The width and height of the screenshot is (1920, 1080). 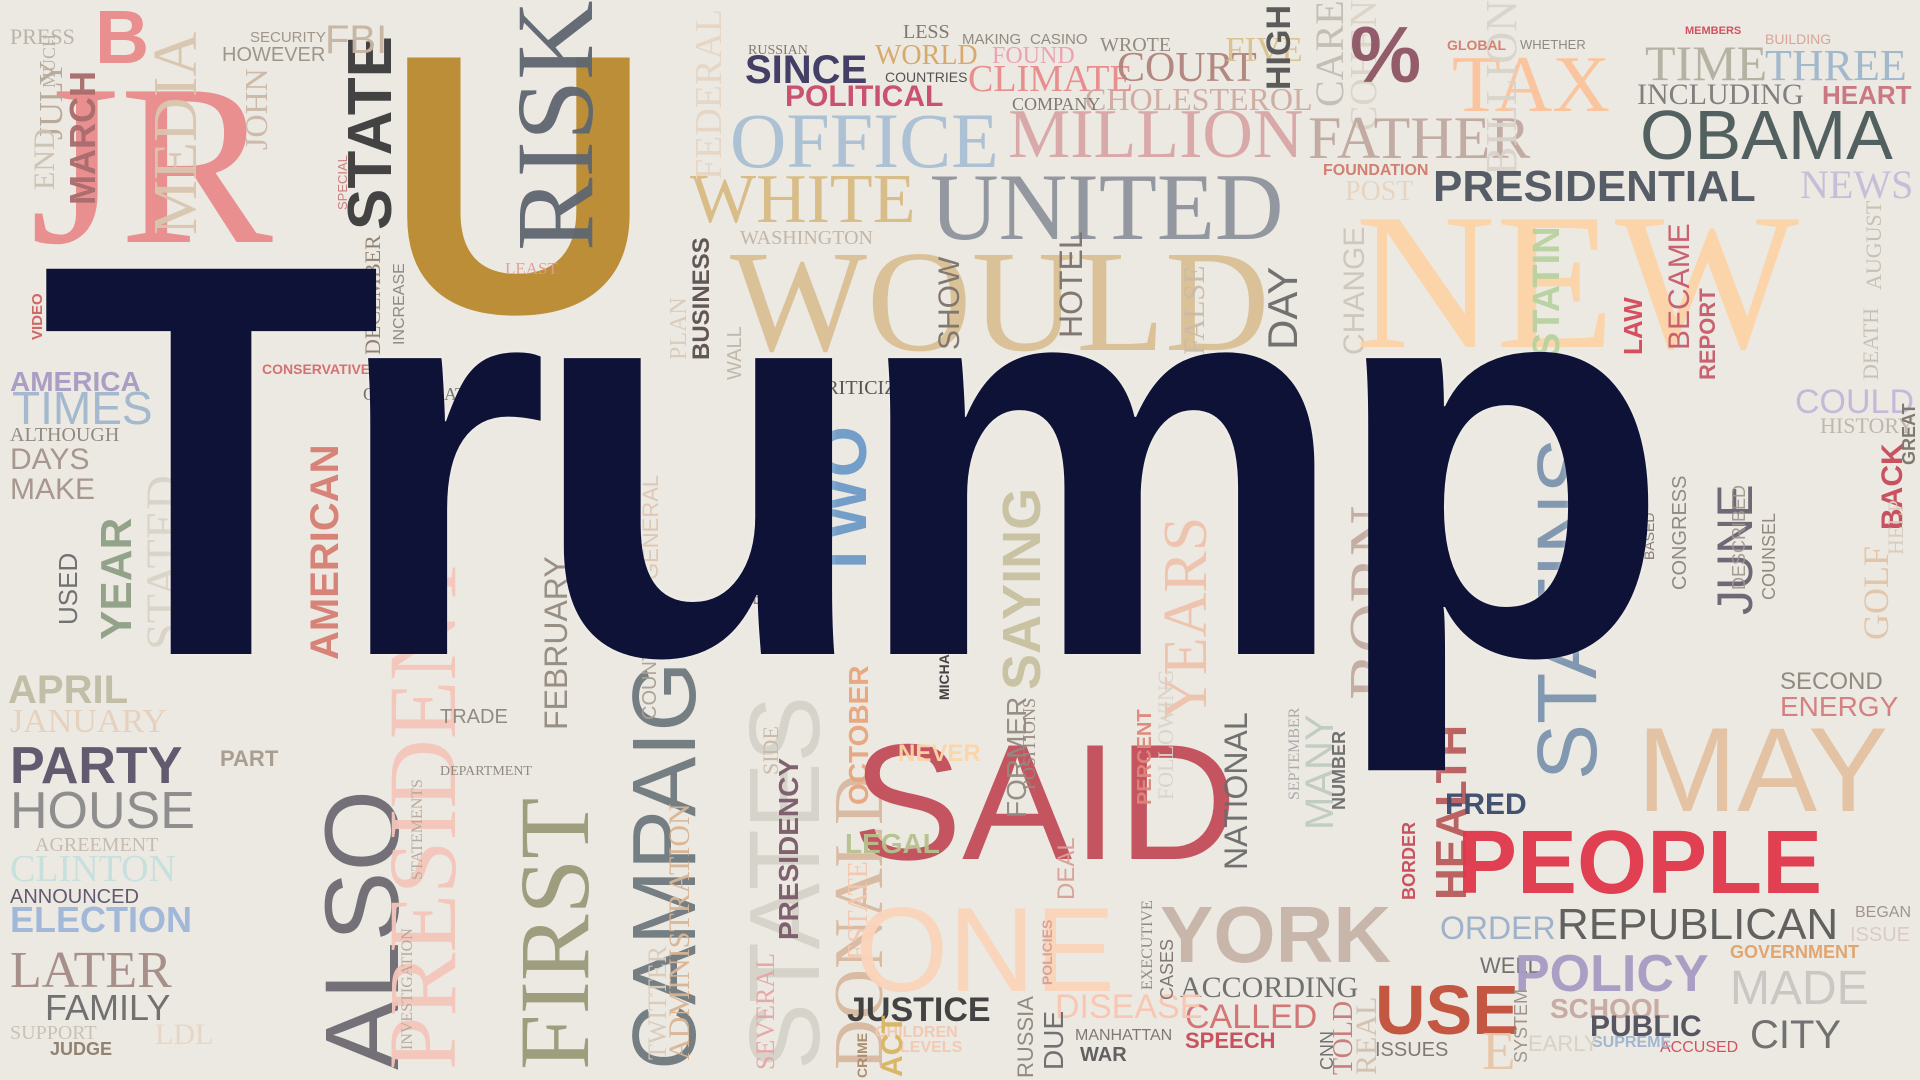 What do you see at coordinates (1763, 770) in the screenshot?
I see `word-may: MAY` at bounding box center [1763, 770].